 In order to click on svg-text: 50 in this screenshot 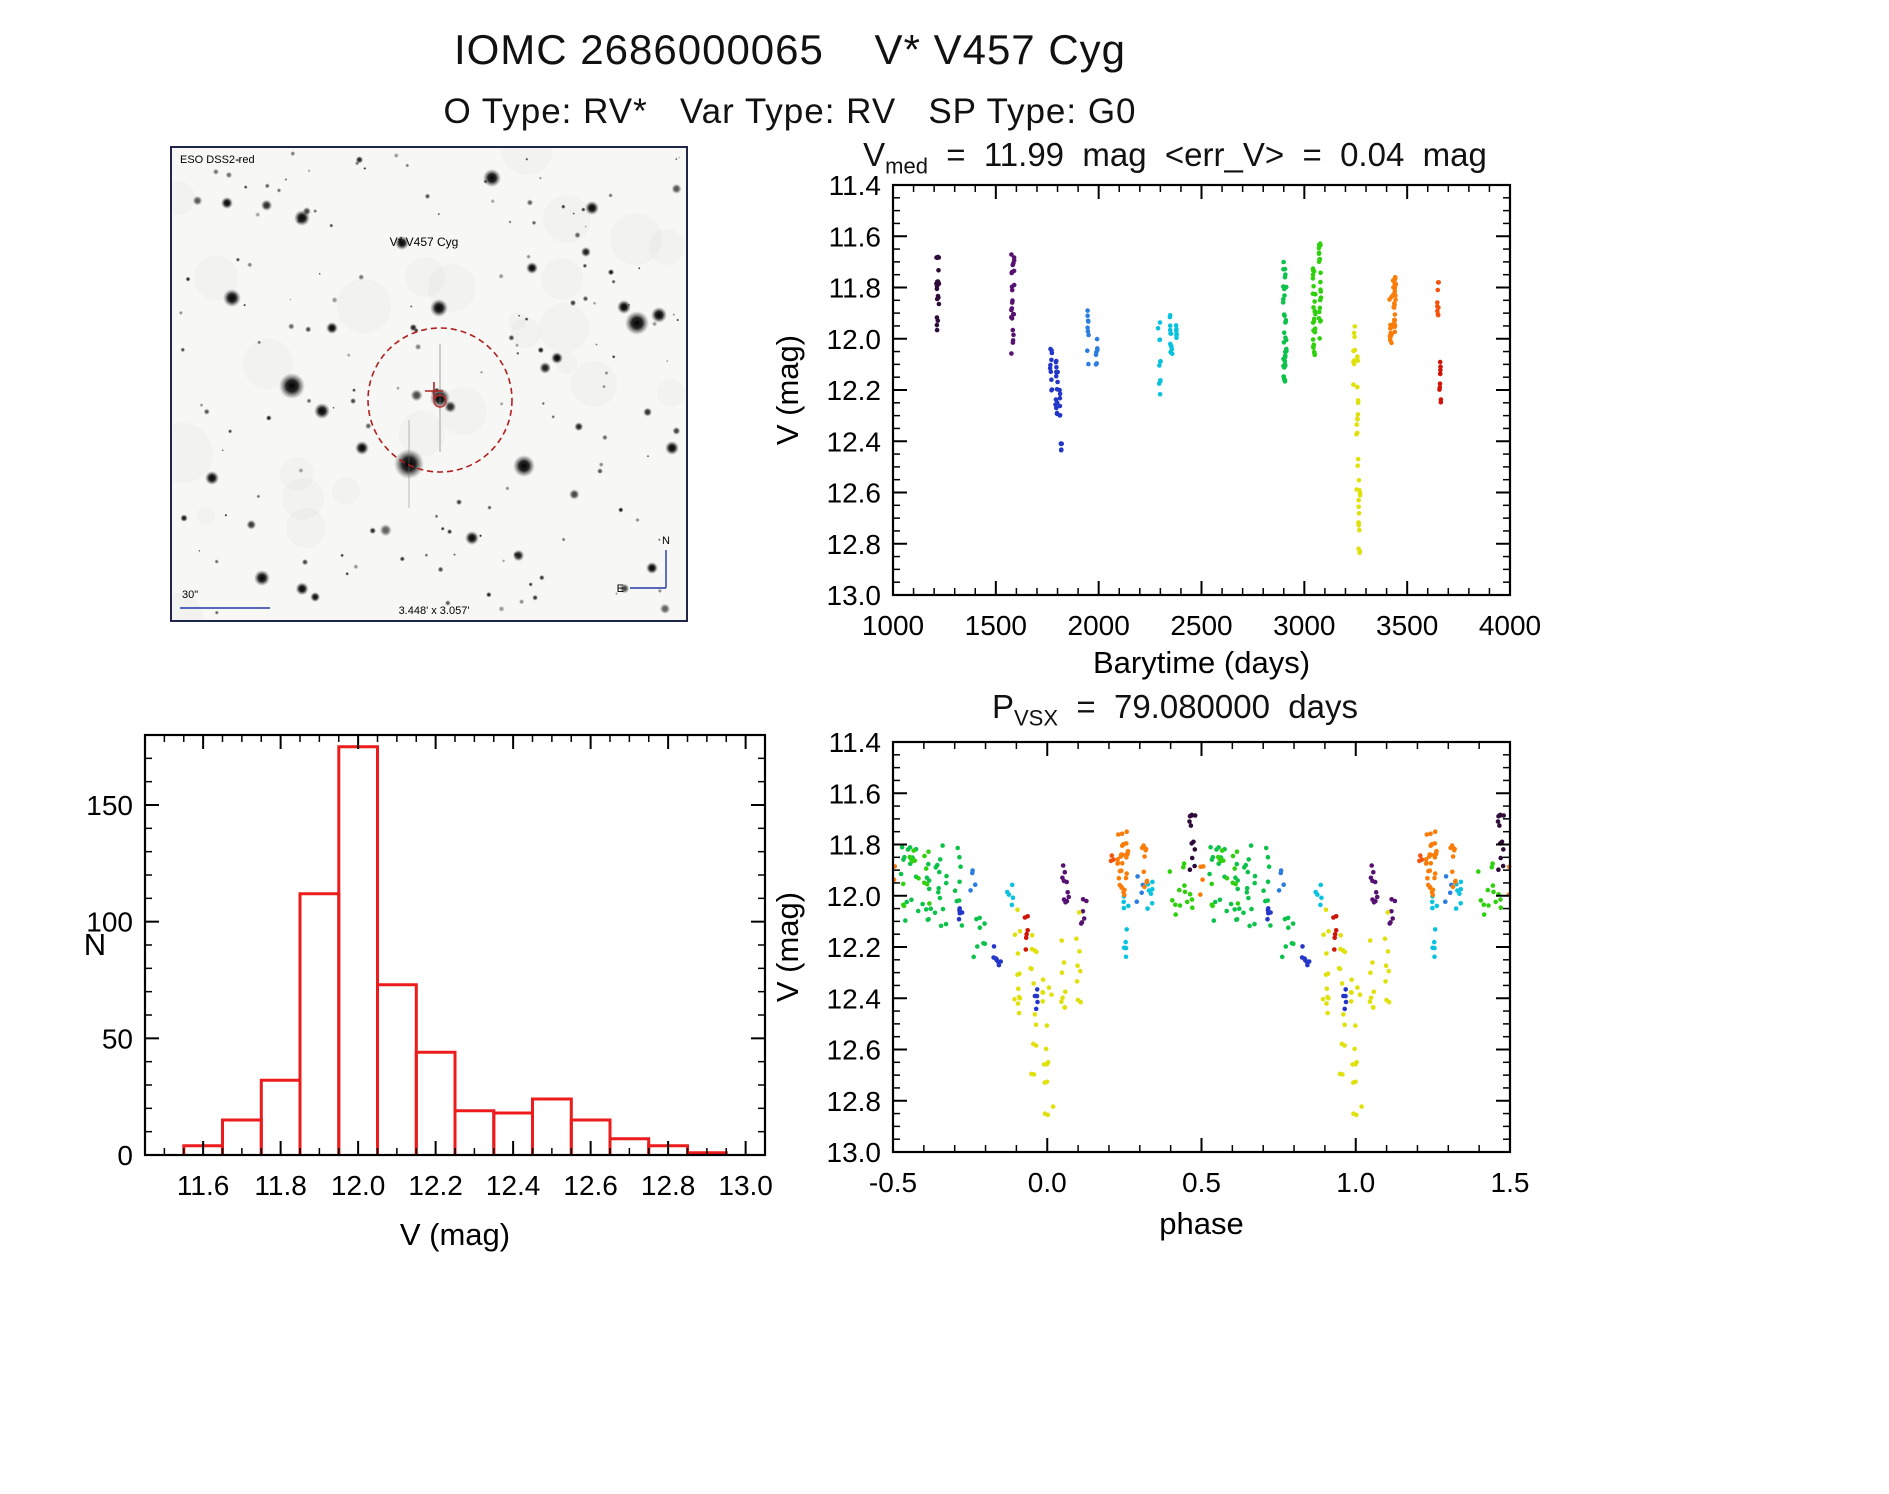, I will do `click(117, 1038)`.